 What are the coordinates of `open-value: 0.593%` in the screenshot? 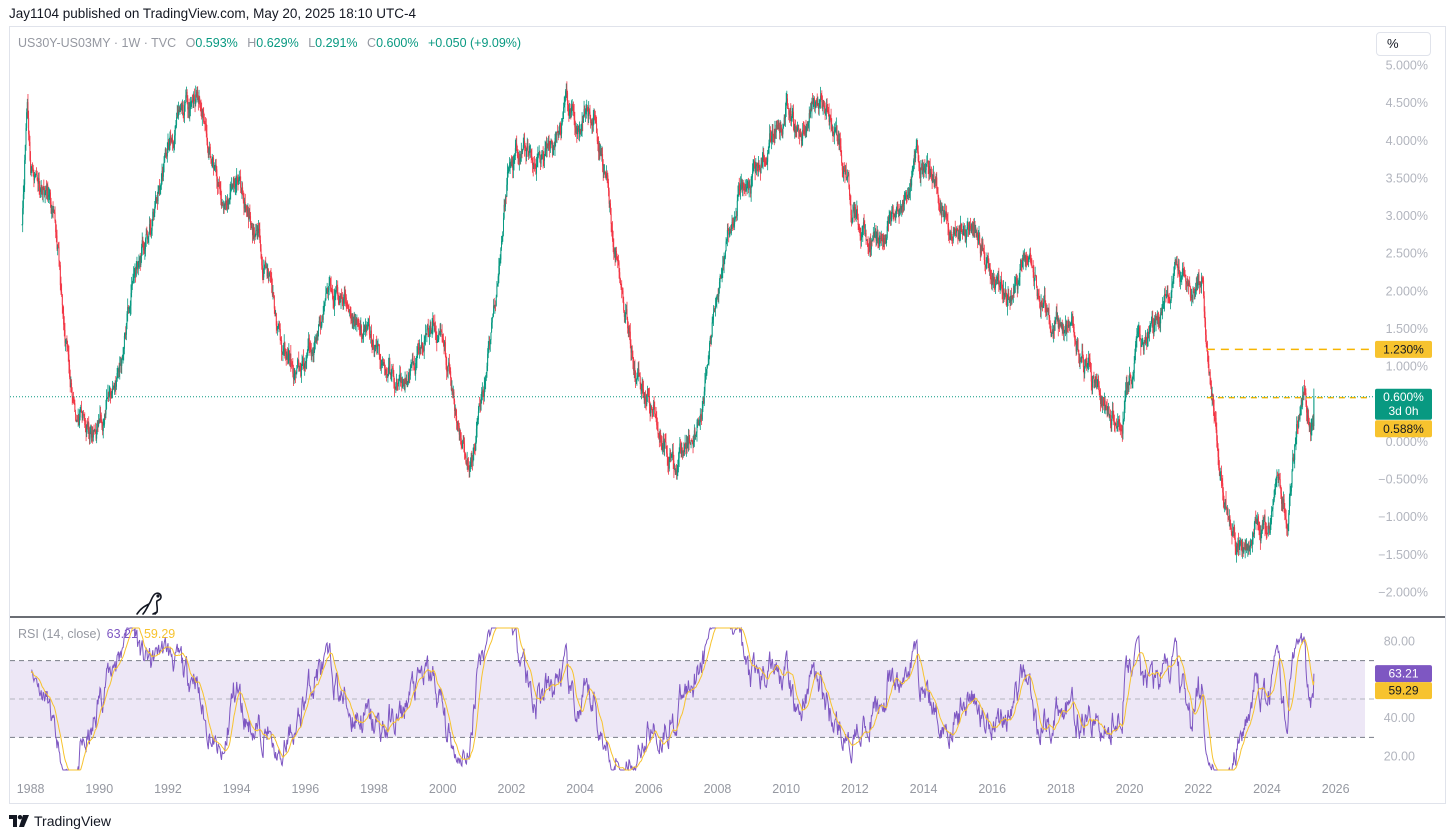 It's located at (216, 43).